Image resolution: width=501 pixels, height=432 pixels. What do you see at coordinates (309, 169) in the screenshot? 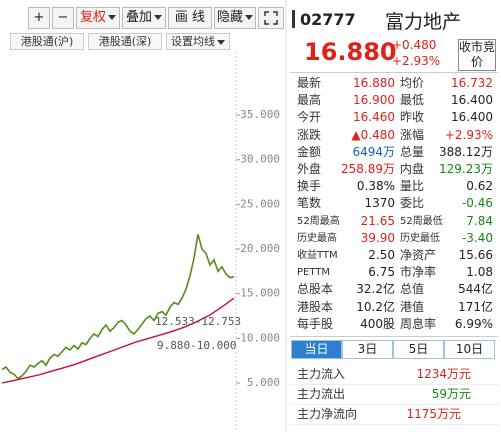
I see `stat-label: 外盘` at bounding box center [309, 169].